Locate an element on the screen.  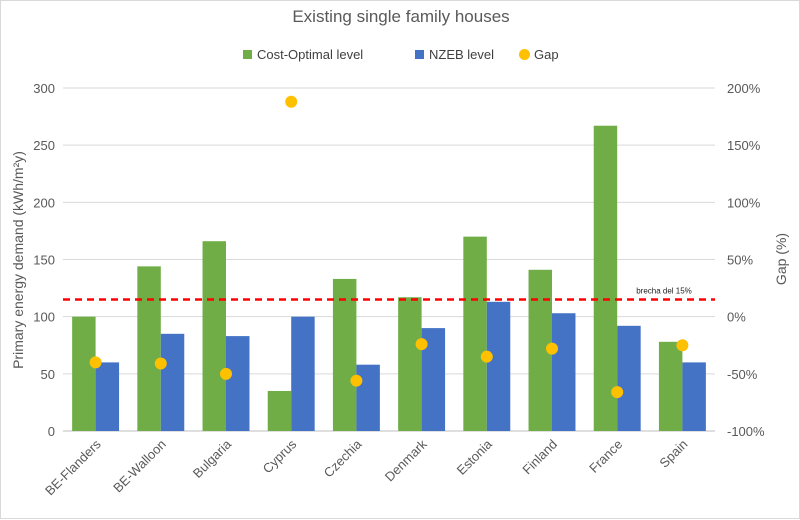
x-tick-label: Estonia is located at coordinates (475, 457).